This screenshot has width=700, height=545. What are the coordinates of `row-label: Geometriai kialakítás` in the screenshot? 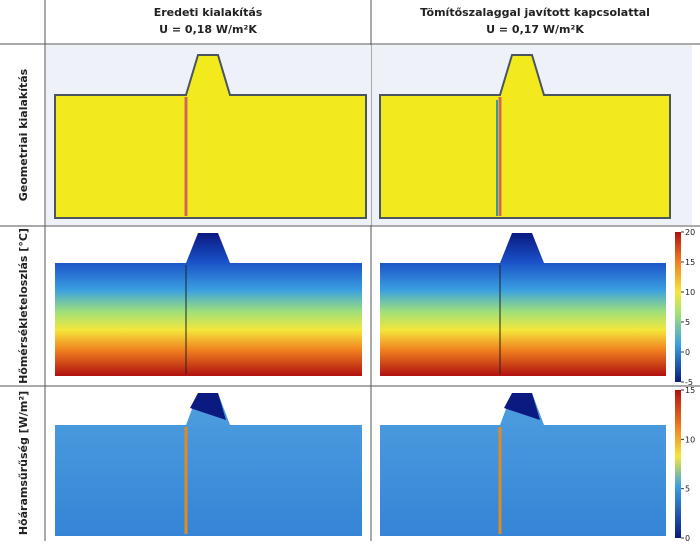 It's located at (23, 134).